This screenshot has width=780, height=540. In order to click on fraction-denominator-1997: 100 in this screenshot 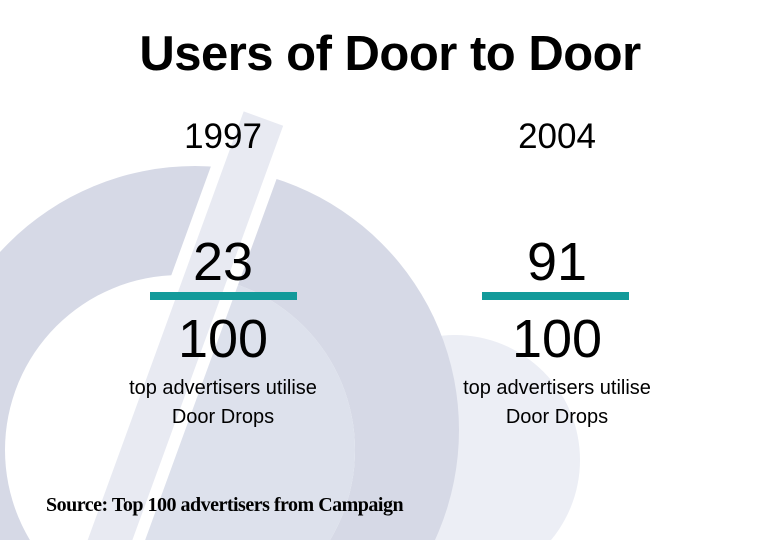, I will do `click(223, 339)`.